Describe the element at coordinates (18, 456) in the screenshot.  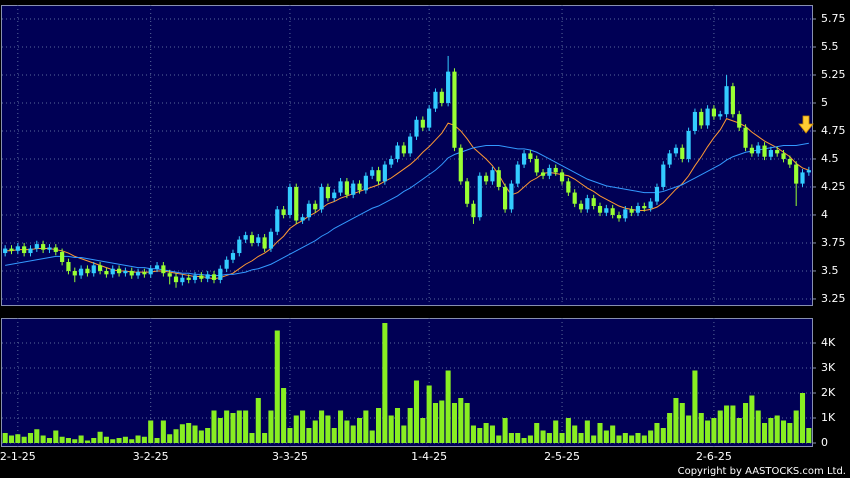
I see `x-tick-label: 2-1-25` at that location.